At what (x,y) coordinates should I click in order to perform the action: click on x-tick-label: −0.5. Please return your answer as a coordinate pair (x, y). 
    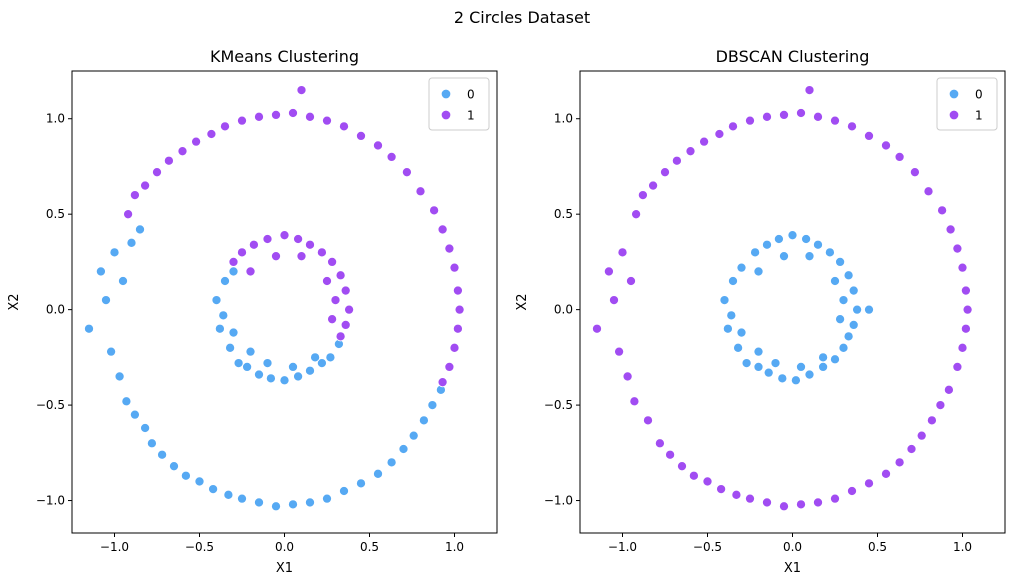
    Looking at the image, I should click on (707, 547).